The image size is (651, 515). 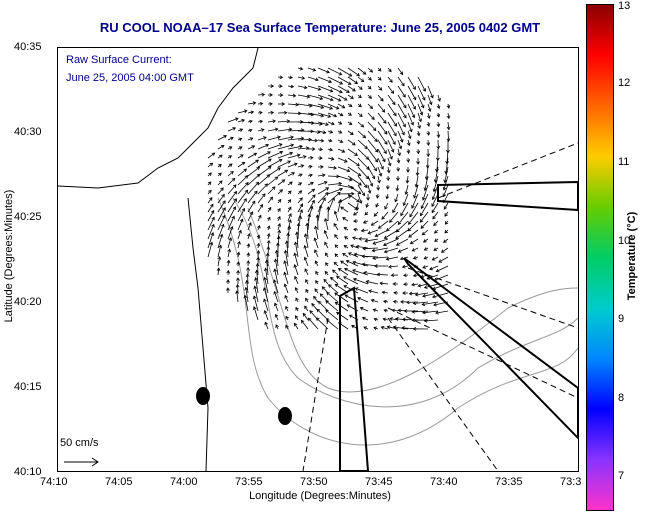 I want to click on colorbar-tick: 11, so click(x=624, y=162).